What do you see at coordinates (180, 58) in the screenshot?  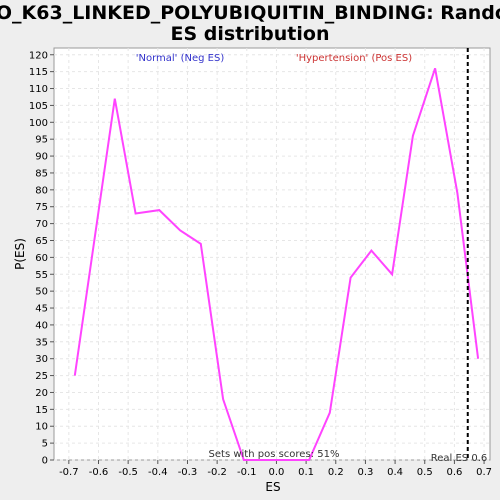 I see `neg-es-annotation: 'Normal' (Neg ES)` at bounding box center [180, 58].